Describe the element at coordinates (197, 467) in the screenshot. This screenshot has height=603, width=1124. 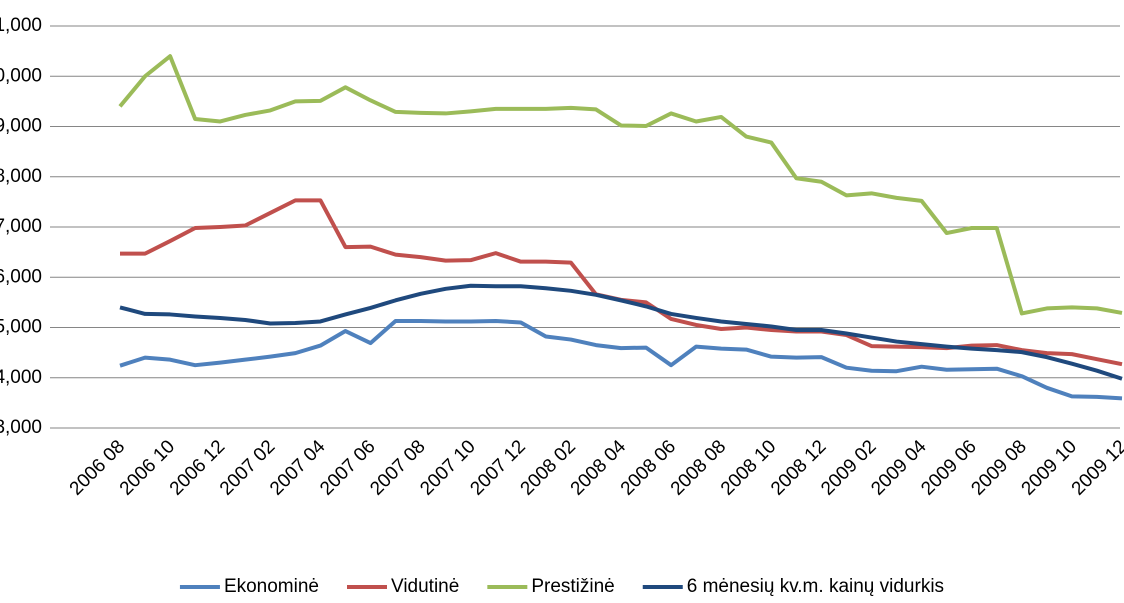
I see `x-tick-label: 2006 12` at that location.